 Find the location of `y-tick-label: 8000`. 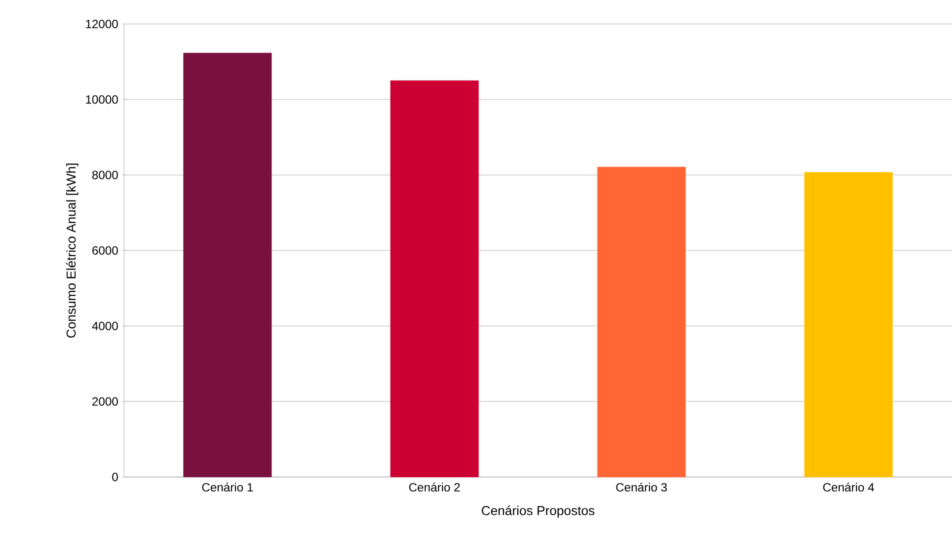

y-tick-label: 8000 is located at coordinates (105, 175).